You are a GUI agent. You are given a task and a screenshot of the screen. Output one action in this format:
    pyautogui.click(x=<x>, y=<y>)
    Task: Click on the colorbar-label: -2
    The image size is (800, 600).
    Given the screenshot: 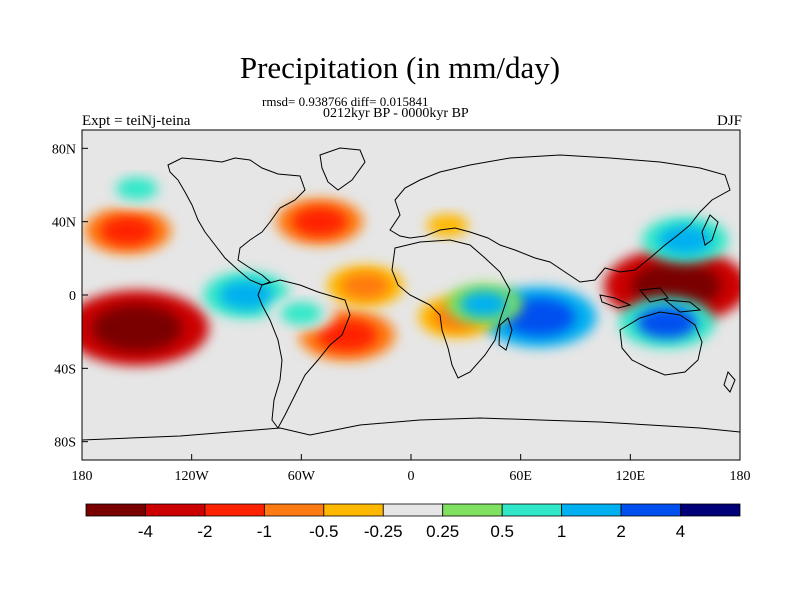 What is the action you would take?
    pyautogui.click(x=204, y=531)
    